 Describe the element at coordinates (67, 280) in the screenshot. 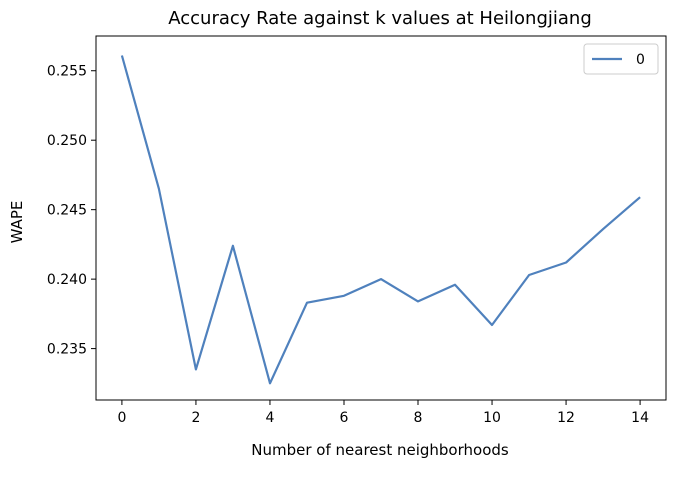

I see `y-tick-label: 0.240` at that location.